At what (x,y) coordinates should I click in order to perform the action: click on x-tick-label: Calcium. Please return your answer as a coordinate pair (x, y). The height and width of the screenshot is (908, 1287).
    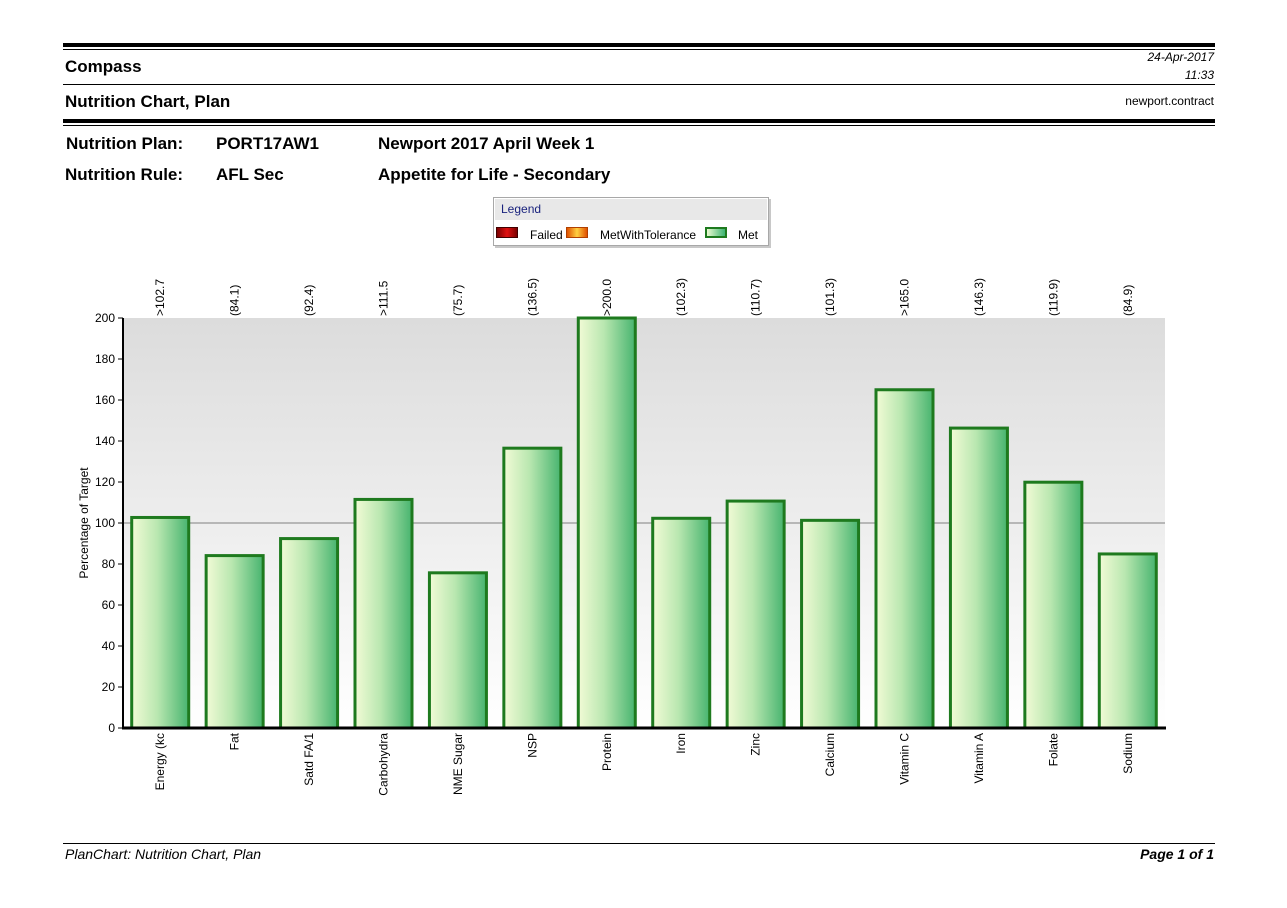
    Looking at the image, I should click on (830, 754).